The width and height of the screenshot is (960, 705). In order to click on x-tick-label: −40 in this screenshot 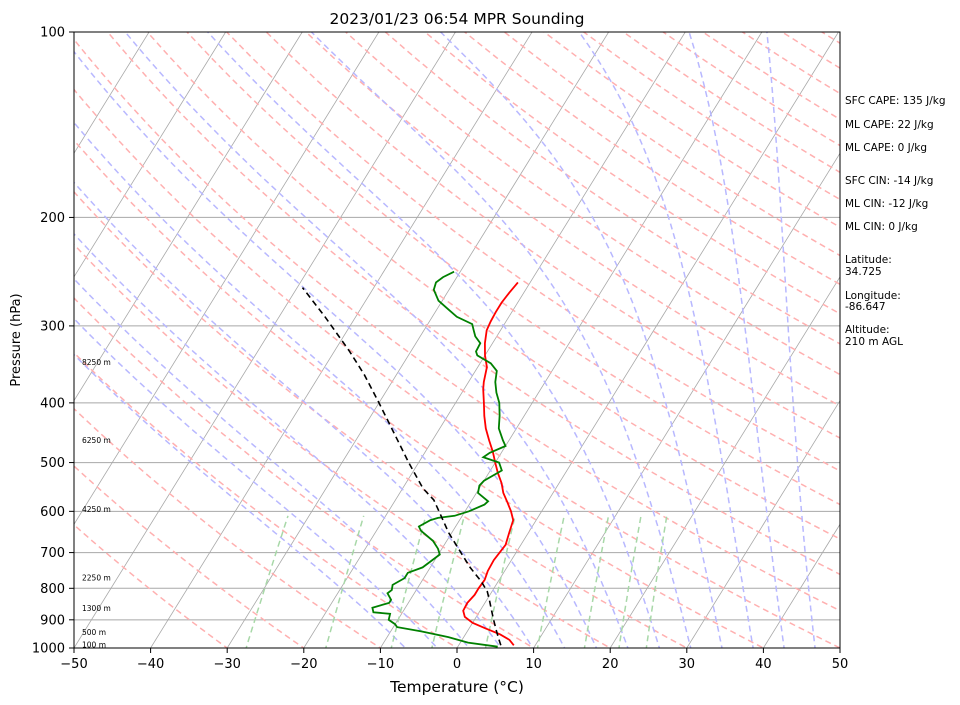, I will do `click(150, 664)`.